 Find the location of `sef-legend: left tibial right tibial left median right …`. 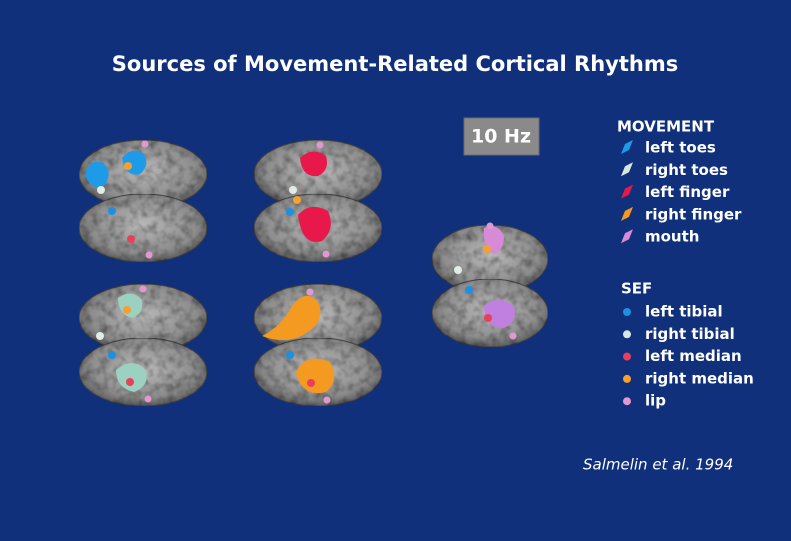

sef-legend: left tibial right tibial left median right … is located at coordinates (688, 356).